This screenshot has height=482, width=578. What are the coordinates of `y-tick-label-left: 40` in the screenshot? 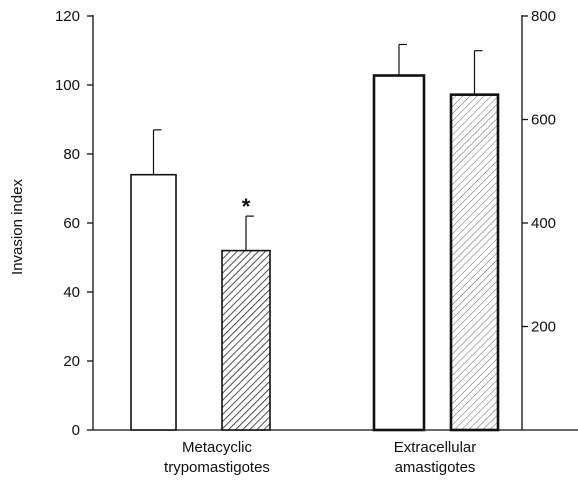 It's located at (71, 292).